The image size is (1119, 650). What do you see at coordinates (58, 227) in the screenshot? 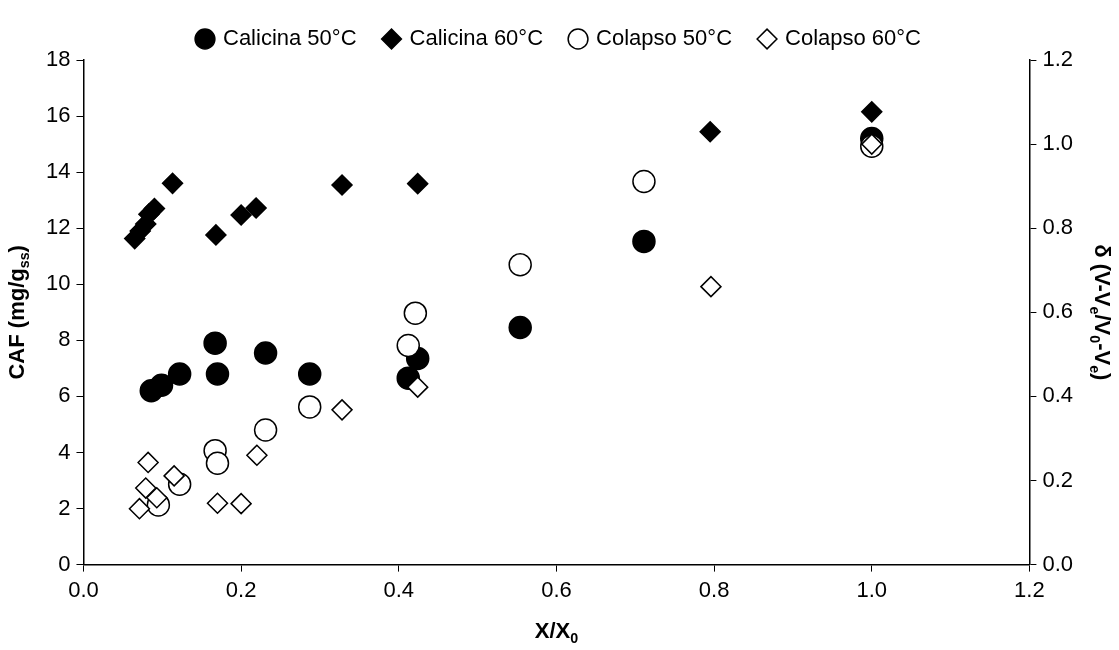
I see `y-tick-label: 12` at bounding box center [58, 227].